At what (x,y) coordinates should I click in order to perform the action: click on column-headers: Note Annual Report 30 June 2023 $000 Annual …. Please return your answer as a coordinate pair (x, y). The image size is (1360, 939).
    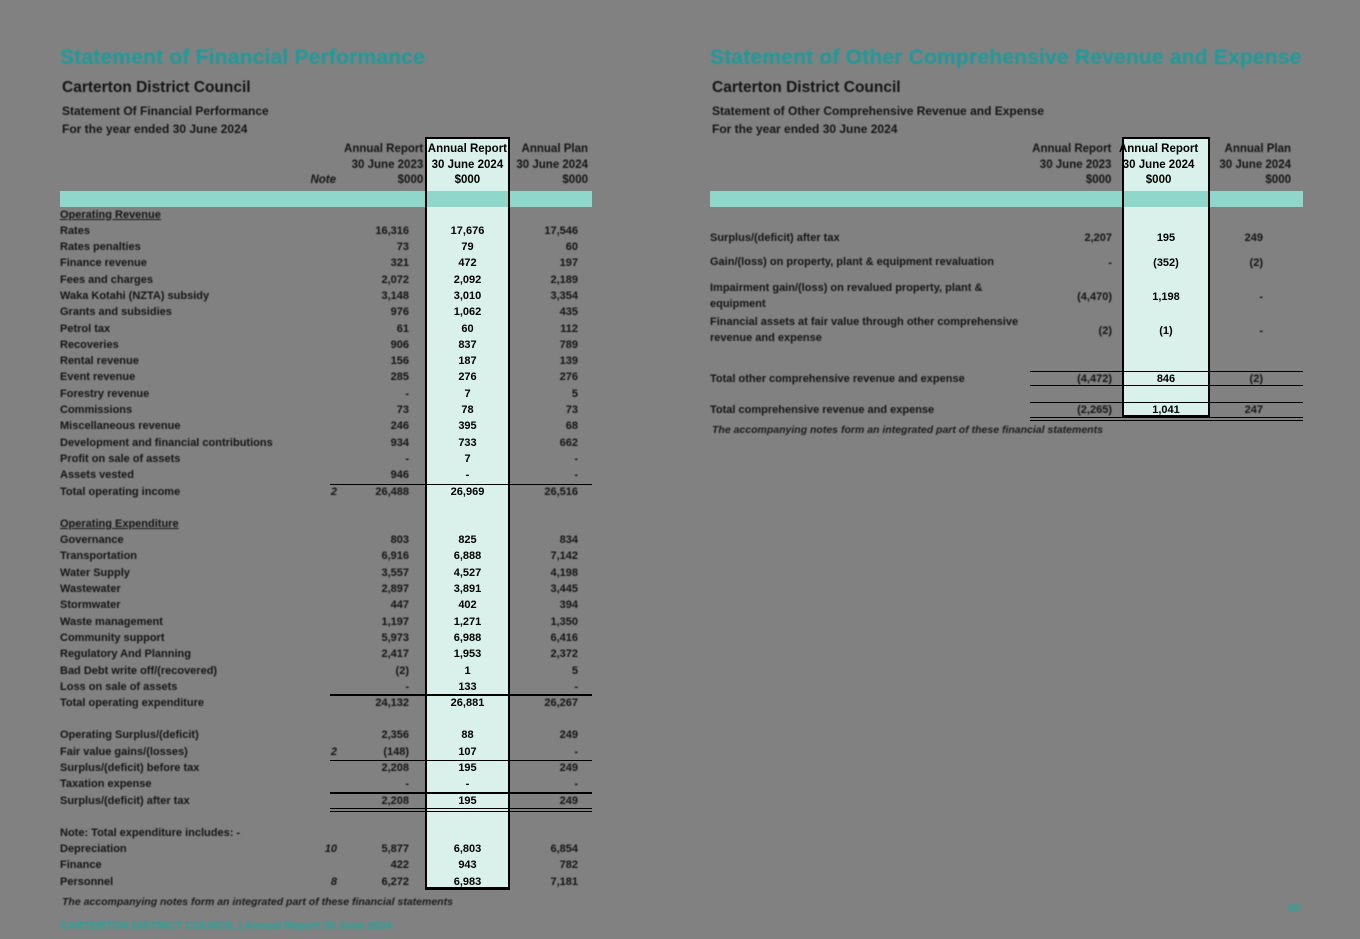
    Looking at the image, I should click on (326, 165).